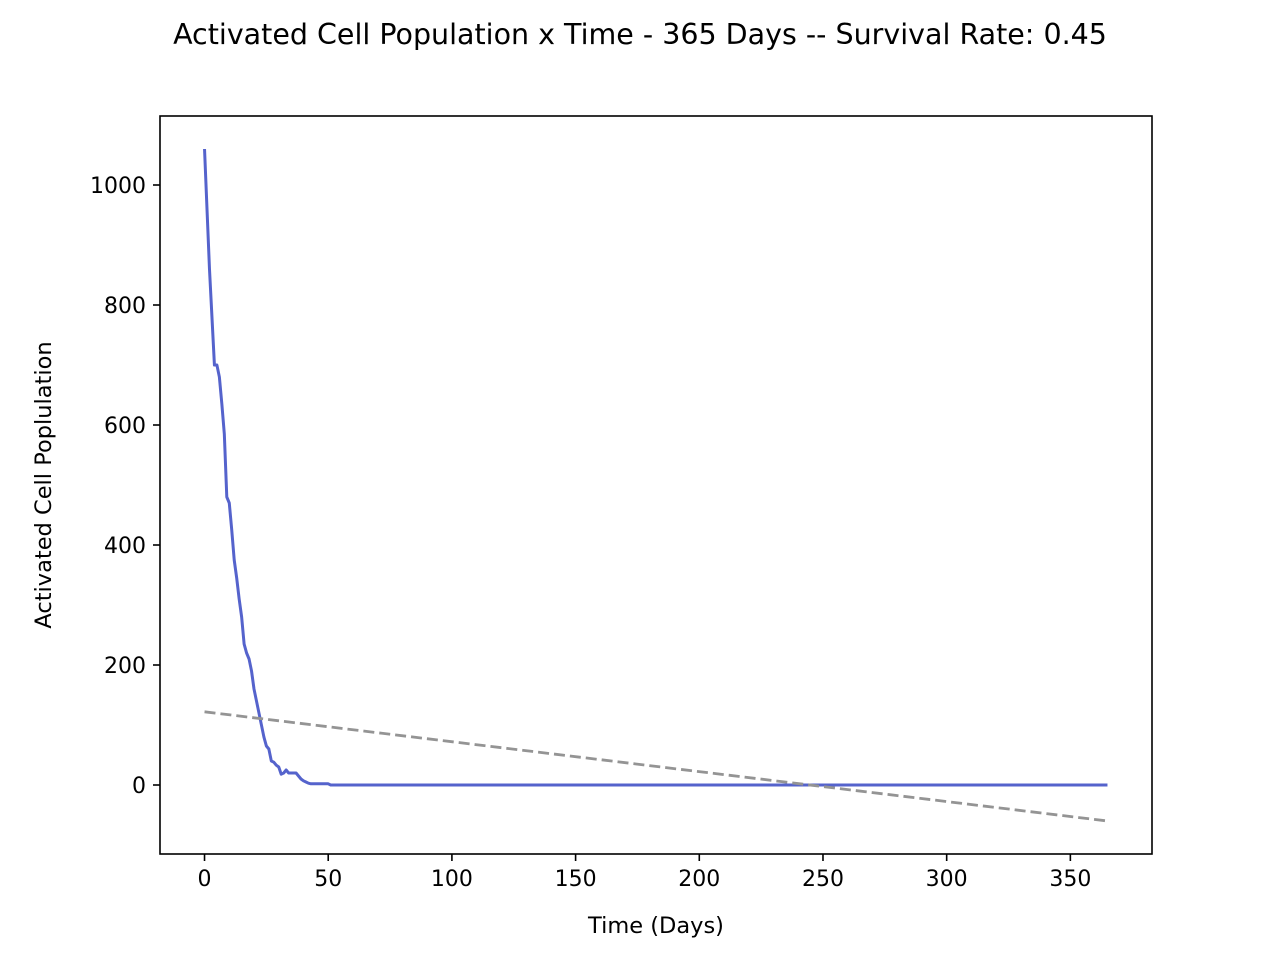 This screenshot has height=960, width=1280. I want to click on x-tick-label: 250, so click(823, 879).